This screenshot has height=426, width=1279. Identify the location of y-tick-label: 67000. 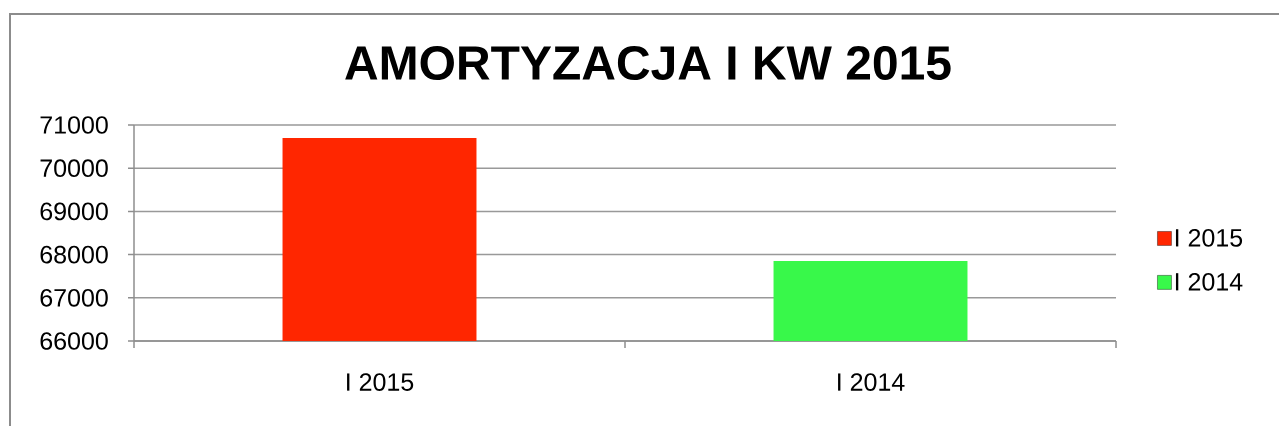
(74, 297).